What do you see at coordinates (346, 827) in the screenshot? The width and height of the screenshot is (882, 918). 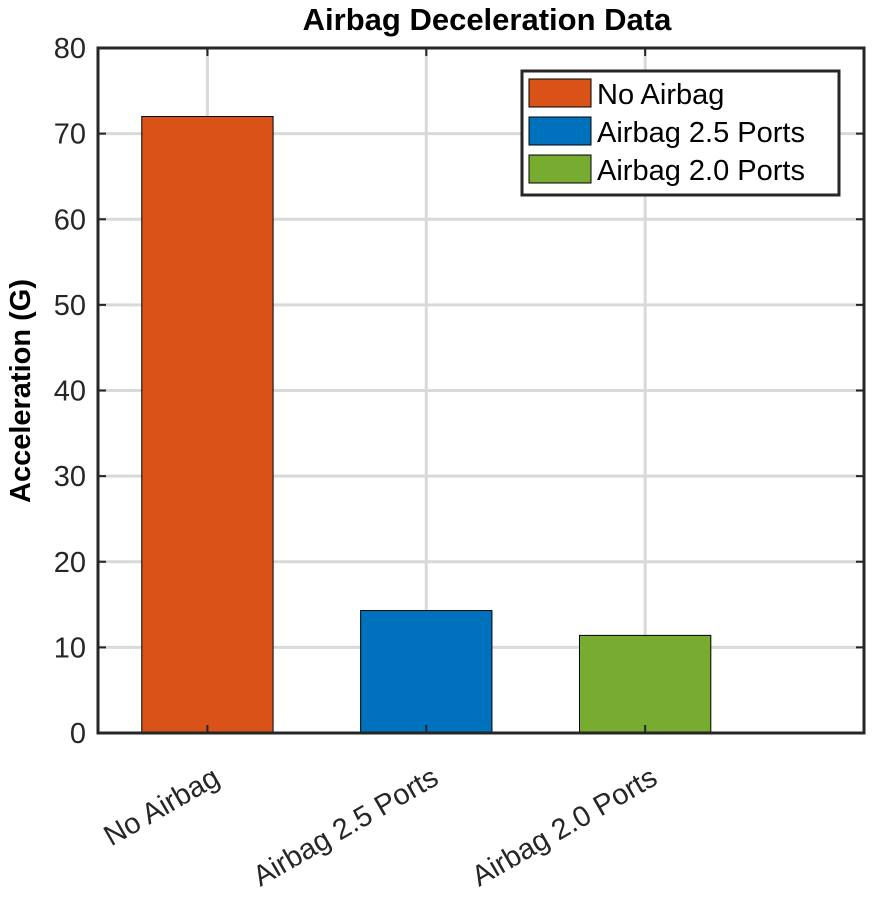 I see `x-tick-label: Airbag 2.5 Ports` at bounding box center [346, 827].